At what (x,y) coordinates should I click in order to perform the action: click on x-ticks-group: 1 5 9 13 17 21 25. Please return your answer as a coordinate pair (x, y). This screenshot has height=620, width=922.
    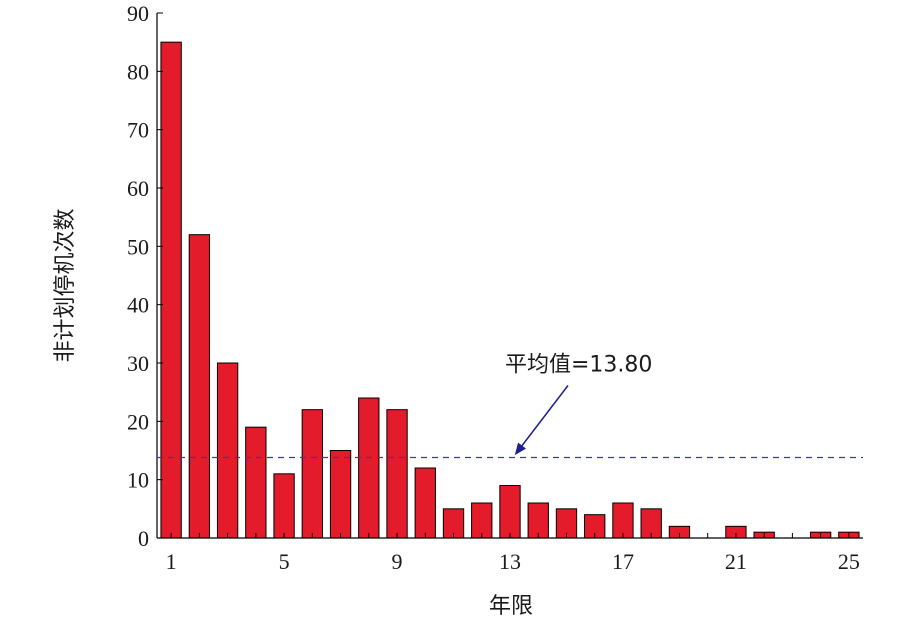
    Looking at the image, I should click on (513, 553).